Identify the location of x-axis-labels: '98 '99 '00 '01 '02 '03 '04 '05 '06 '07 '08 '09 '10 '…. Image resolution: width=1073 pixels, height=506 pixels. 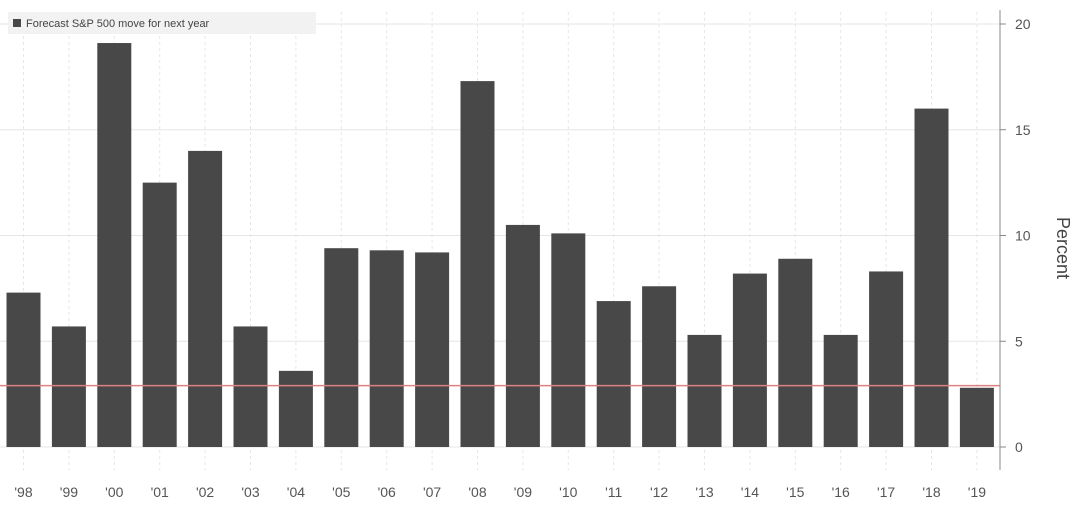
(500, 492).